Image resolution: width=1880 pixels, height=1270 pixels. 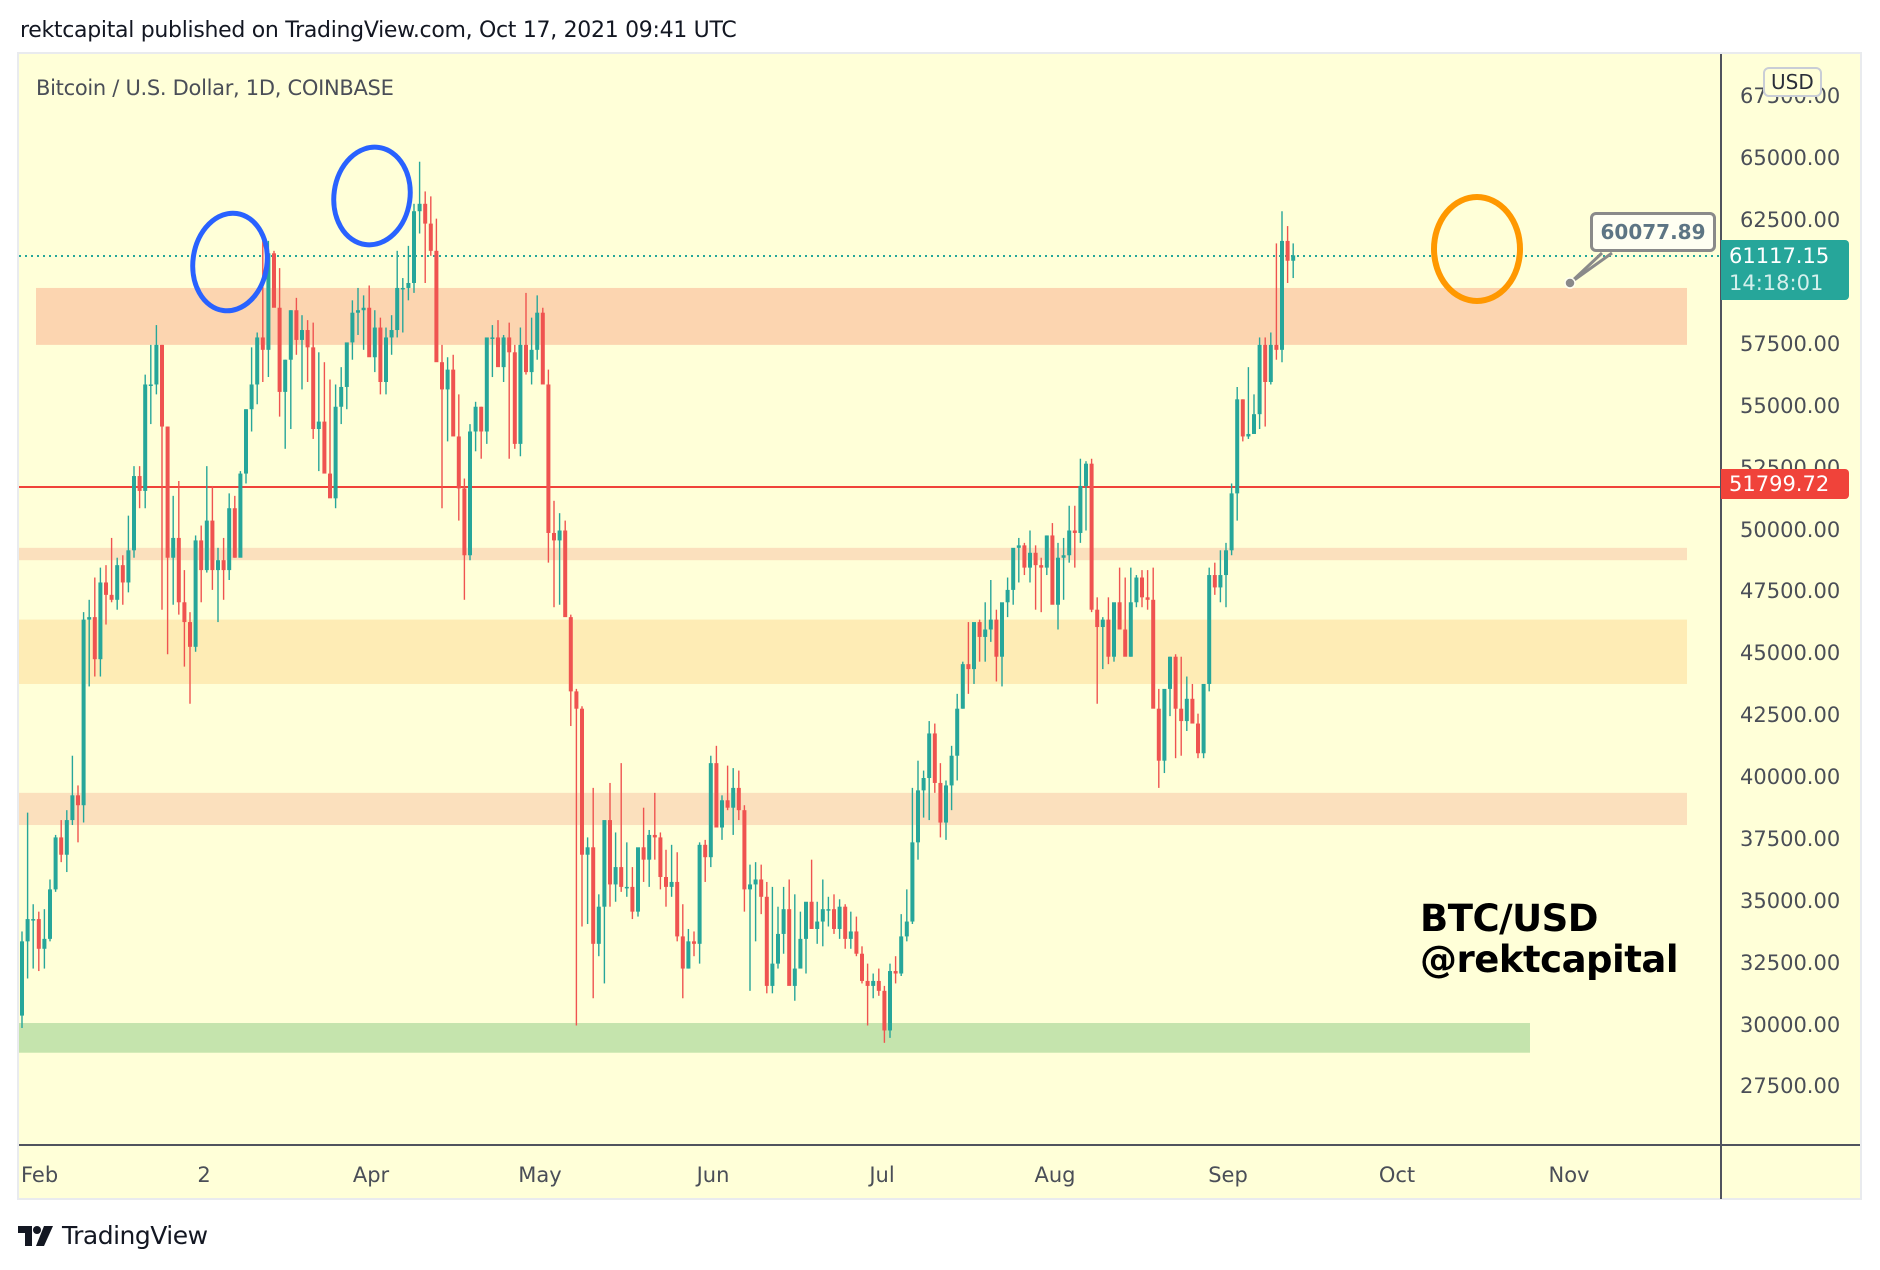 I want to click on tradingview-logo: TradingView, so click(x=113, y=1235).